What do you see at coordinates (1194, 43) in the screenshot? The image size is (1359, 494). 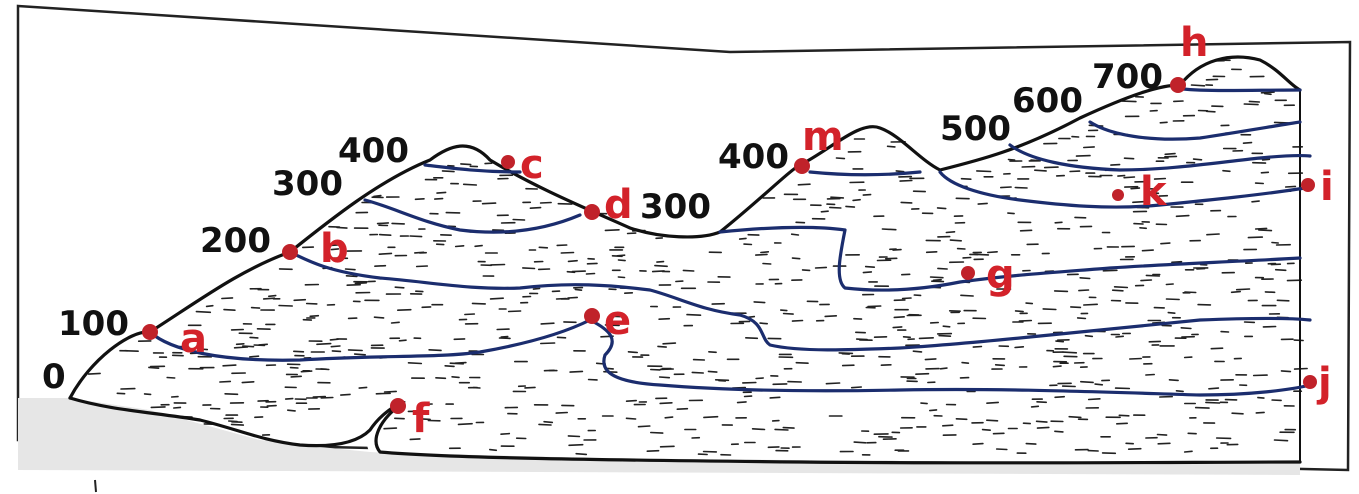 I see `point-label-h: h` at bounding box center [1194, 43].